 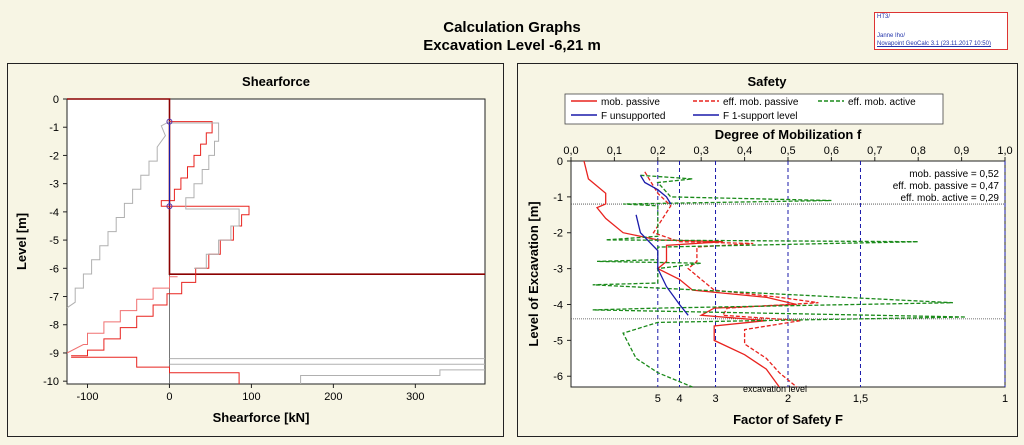 I want to click on chart-title: Shearforce, so click(x=276, y=81).